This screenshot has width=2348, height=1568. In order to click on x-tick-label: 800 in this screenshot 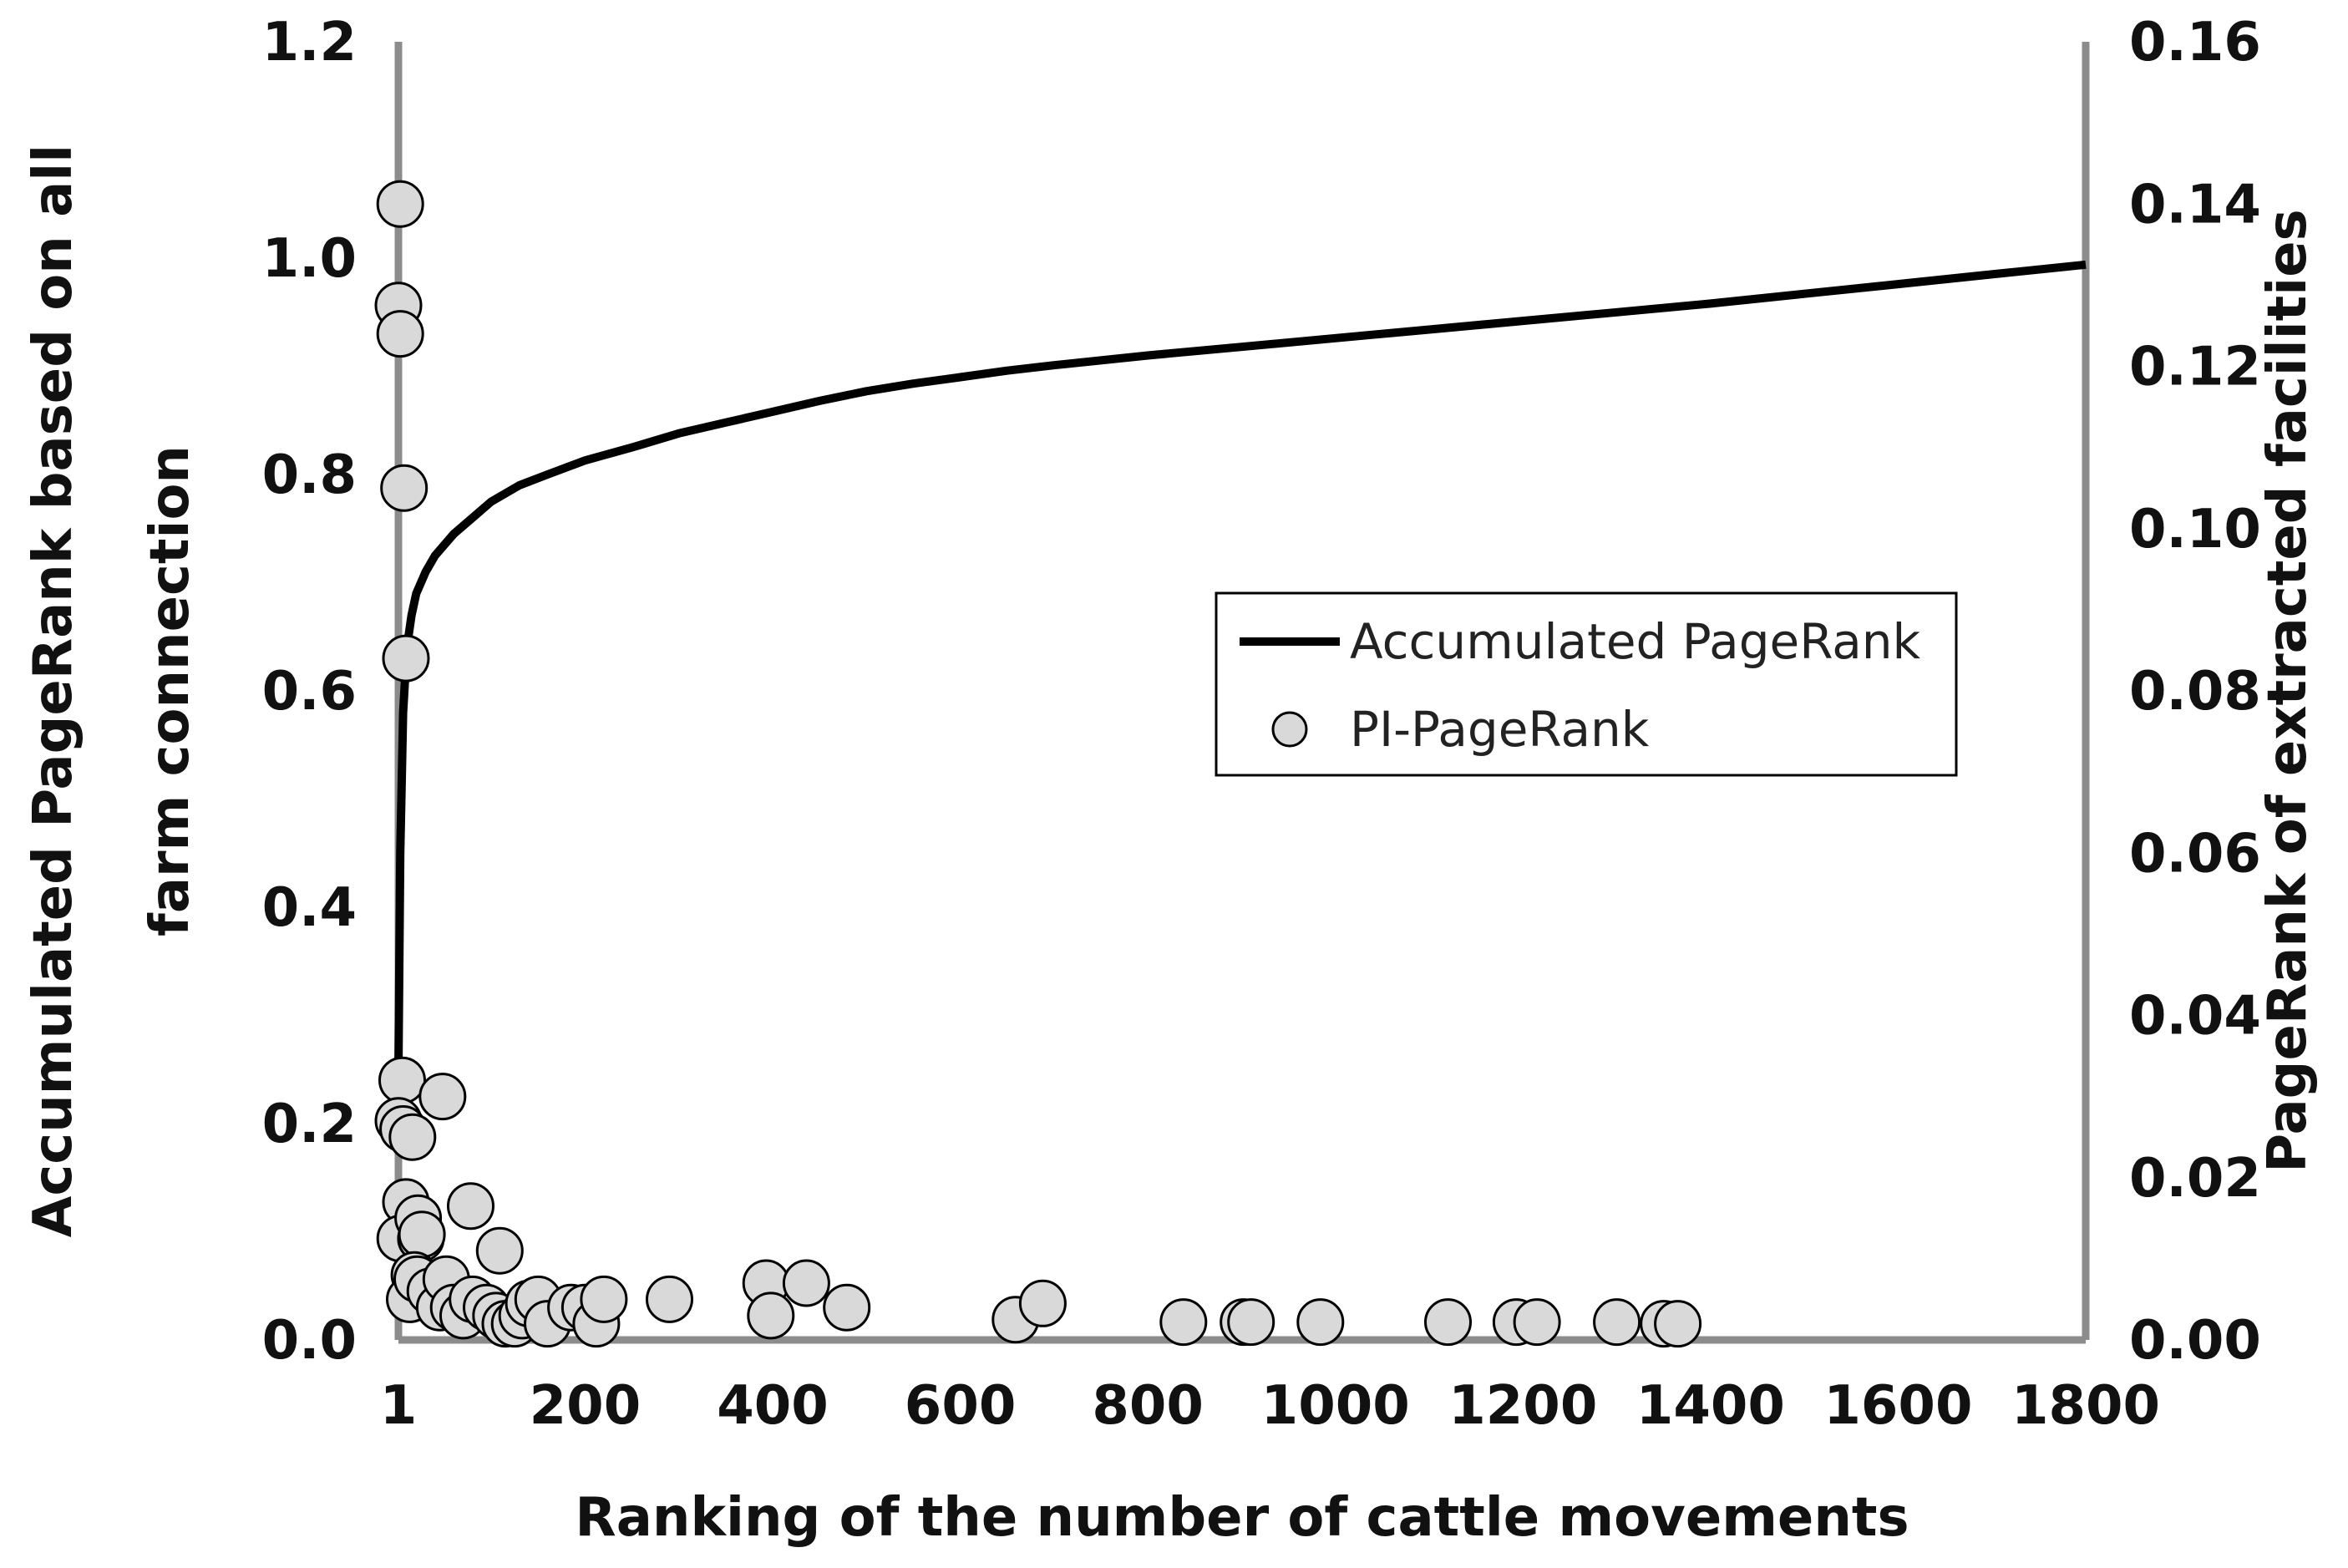, I will do `click(1148, 1406)`.